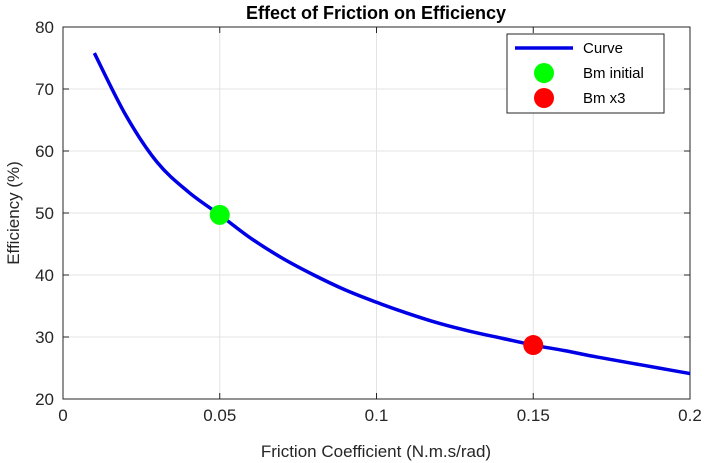  Describe the element at coordinates (44, 89) in the screenshot. I see `y-tick-label: 70` at that location.